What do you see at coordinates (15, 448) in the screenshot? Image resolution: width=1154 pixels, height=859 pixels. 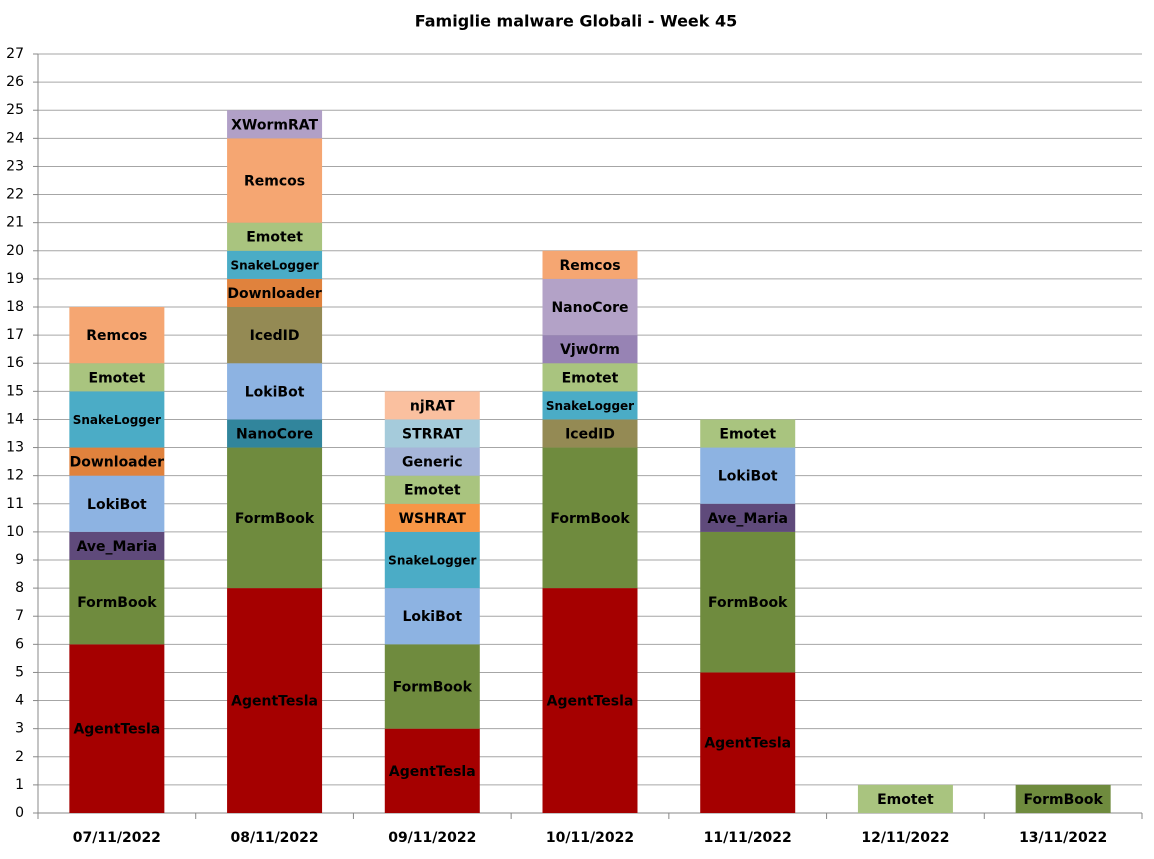 I see `y-tick-label: 13` at bounding box center [15, 448].